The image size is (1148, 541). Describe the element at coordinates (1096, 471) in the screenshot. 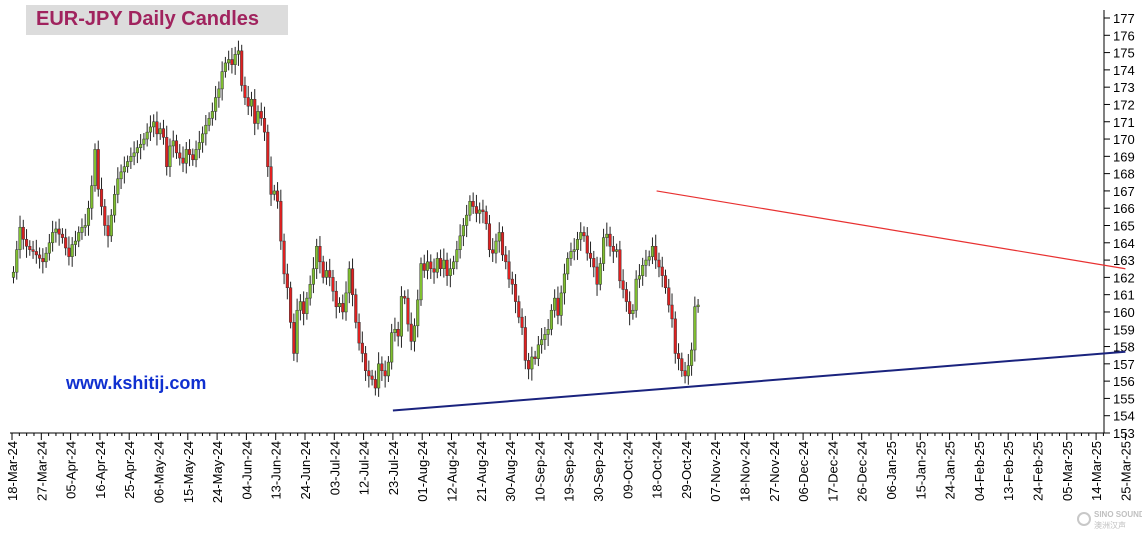

I see `x-tick-label: 14-Mar-25` at that location.